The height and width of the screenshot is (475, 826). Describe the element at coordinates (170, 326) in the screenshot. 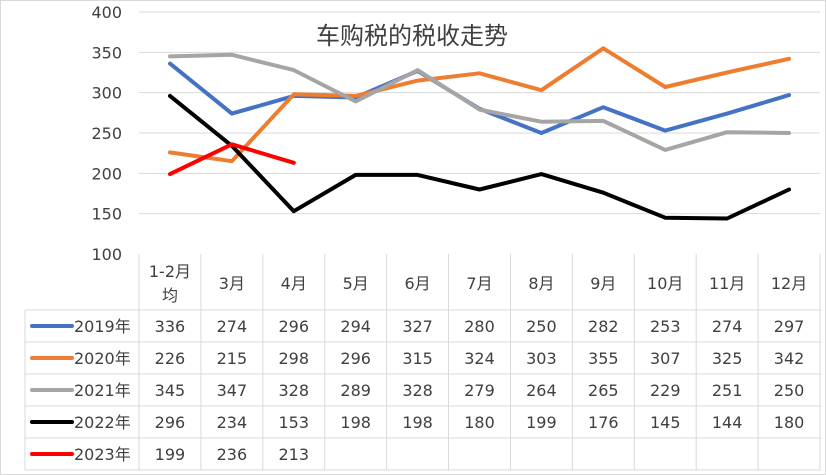

I see `table-value: 336` at that location.